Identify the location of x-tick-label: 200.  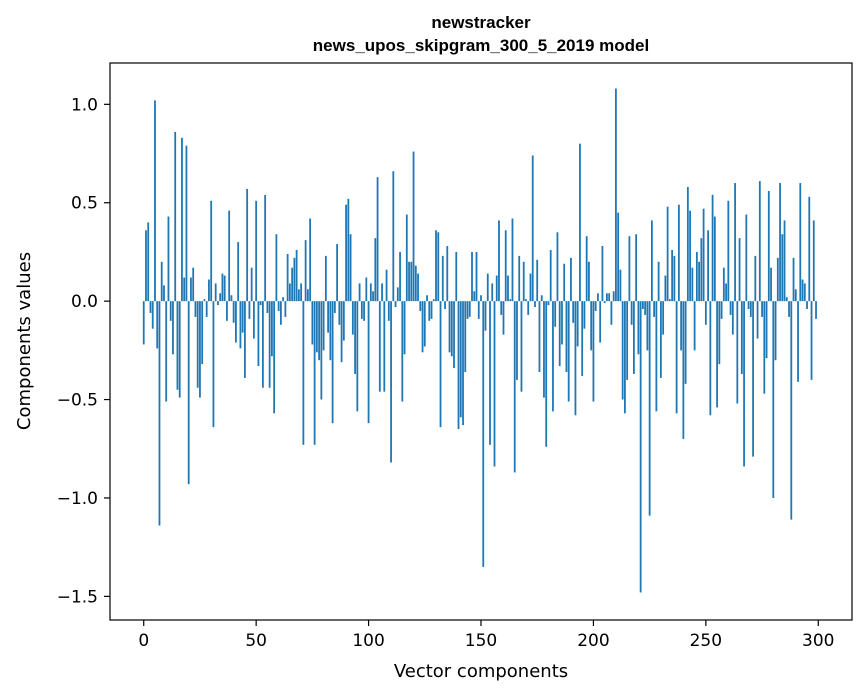
(593, 641).